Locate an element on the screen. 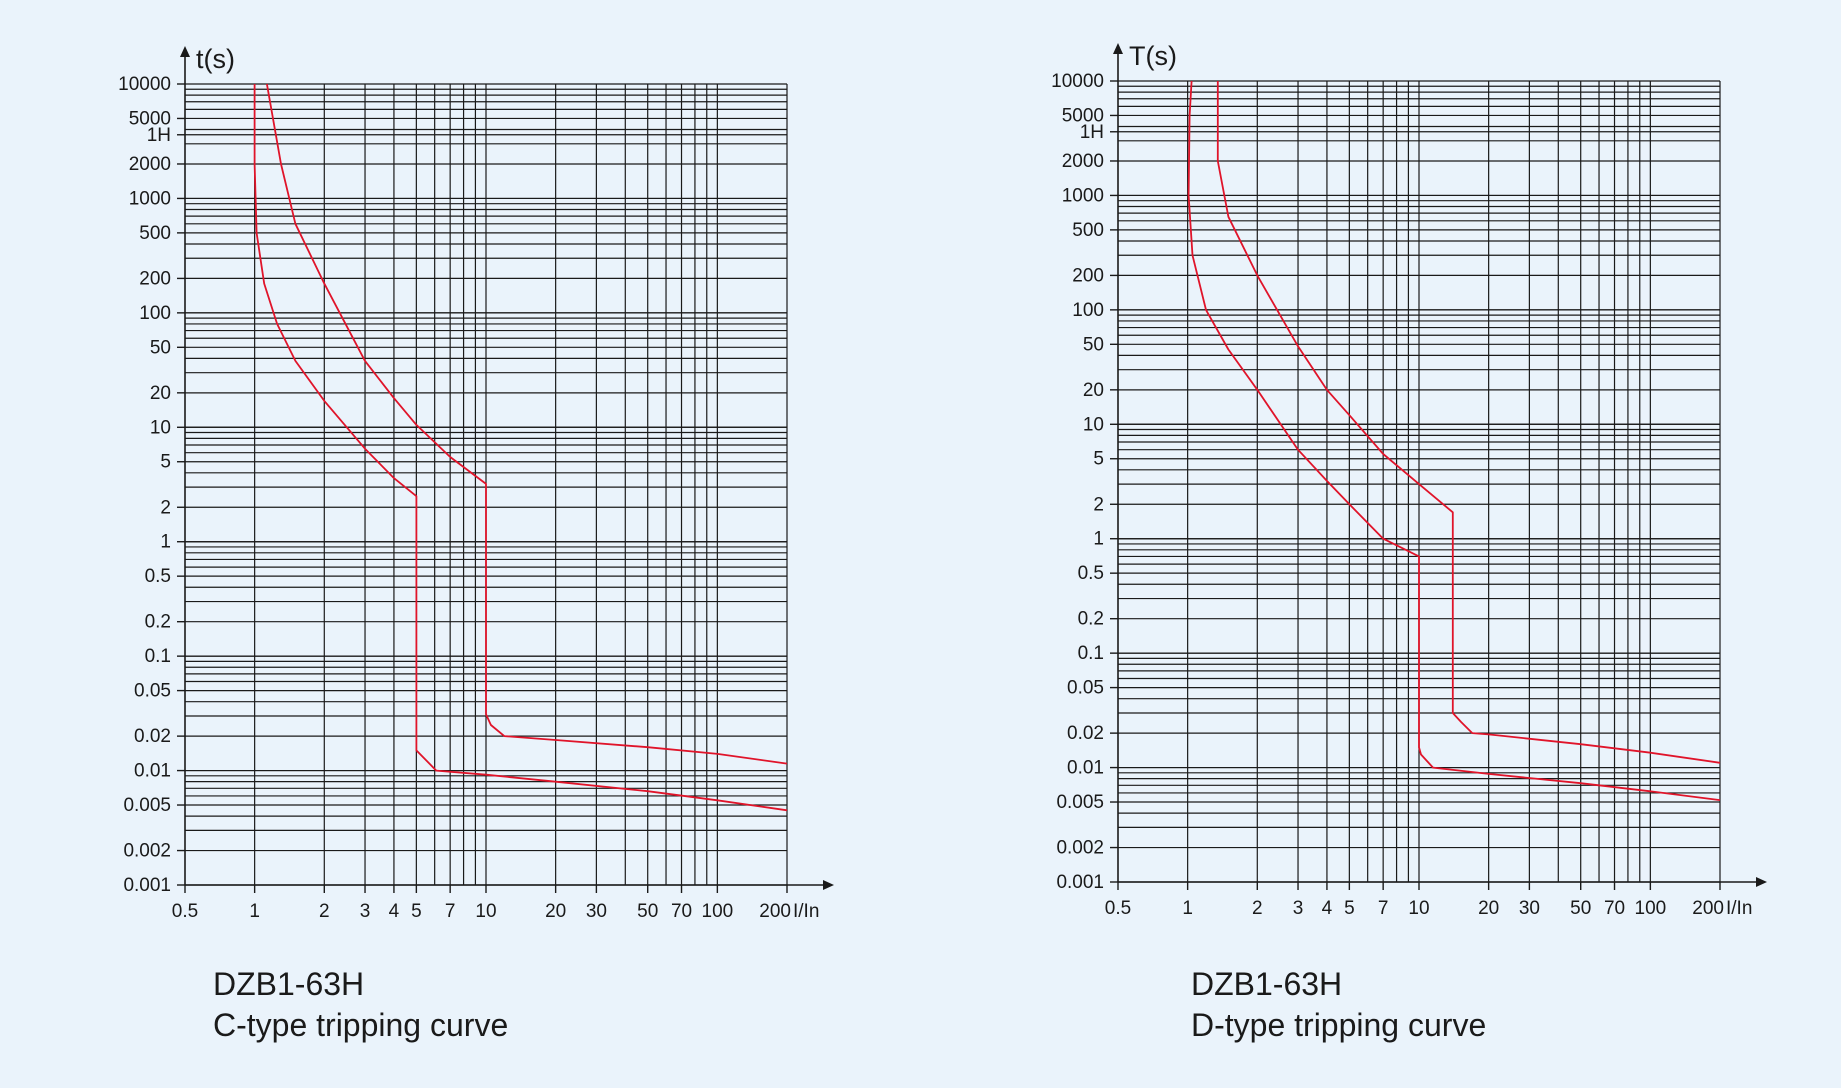 The height and width of the screenshot is (1088, 1841). y-tick-label: 0.001 is located at coordinates (147, 885).